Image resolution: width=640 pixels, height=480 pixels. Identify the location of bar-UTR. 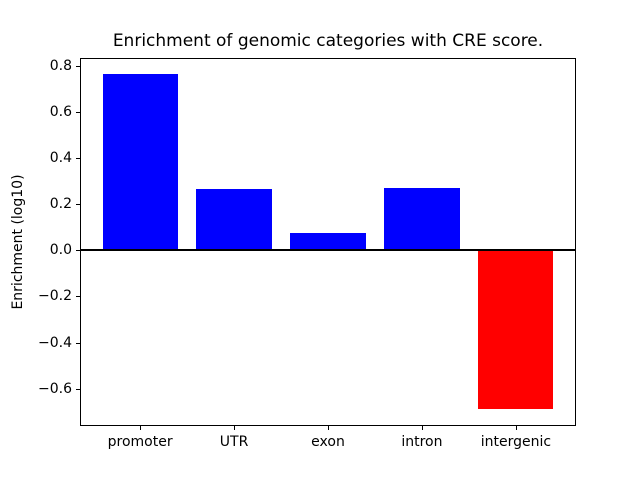
(234, 219).